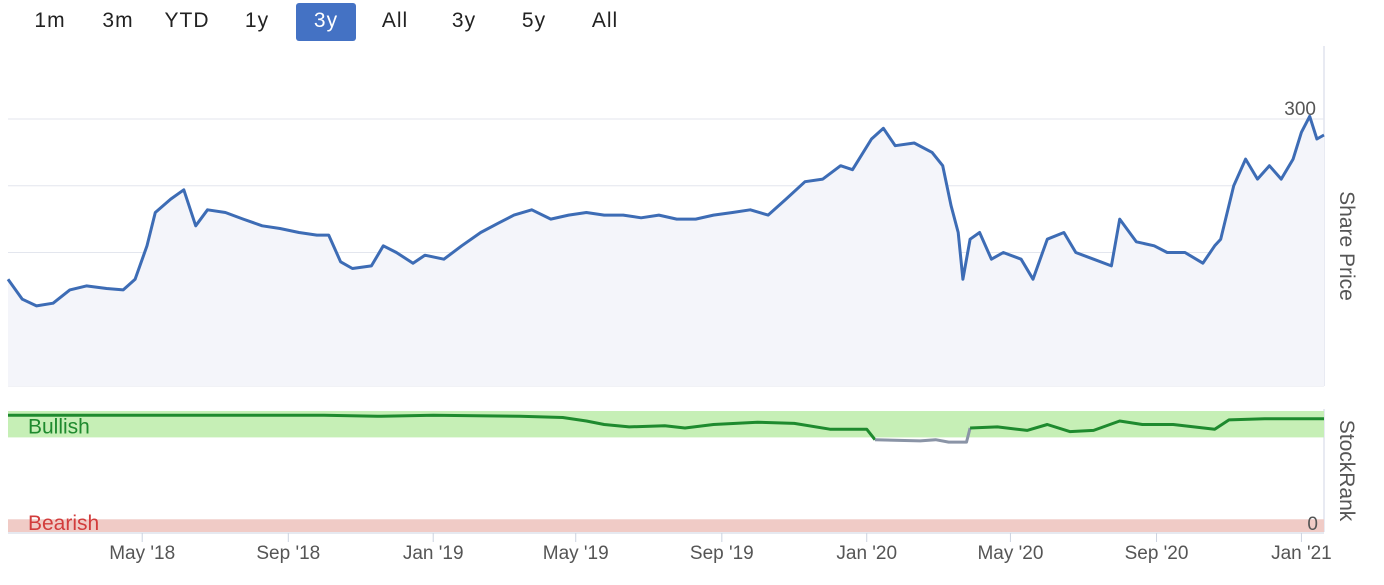 The height and width of the screenshot is (585, 1384). I want to click on stockrank-axis-title: StockRank, so click(1346, 471).